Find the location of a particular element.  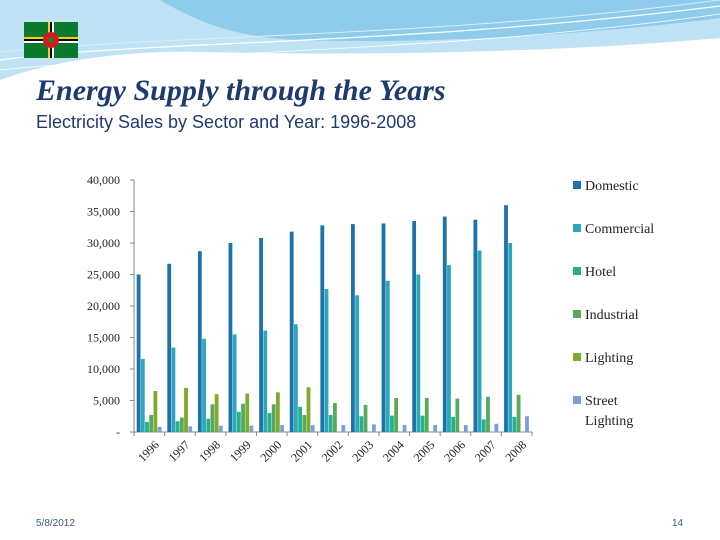

bar-industrial-2000 is located at coordinates (273, 418).